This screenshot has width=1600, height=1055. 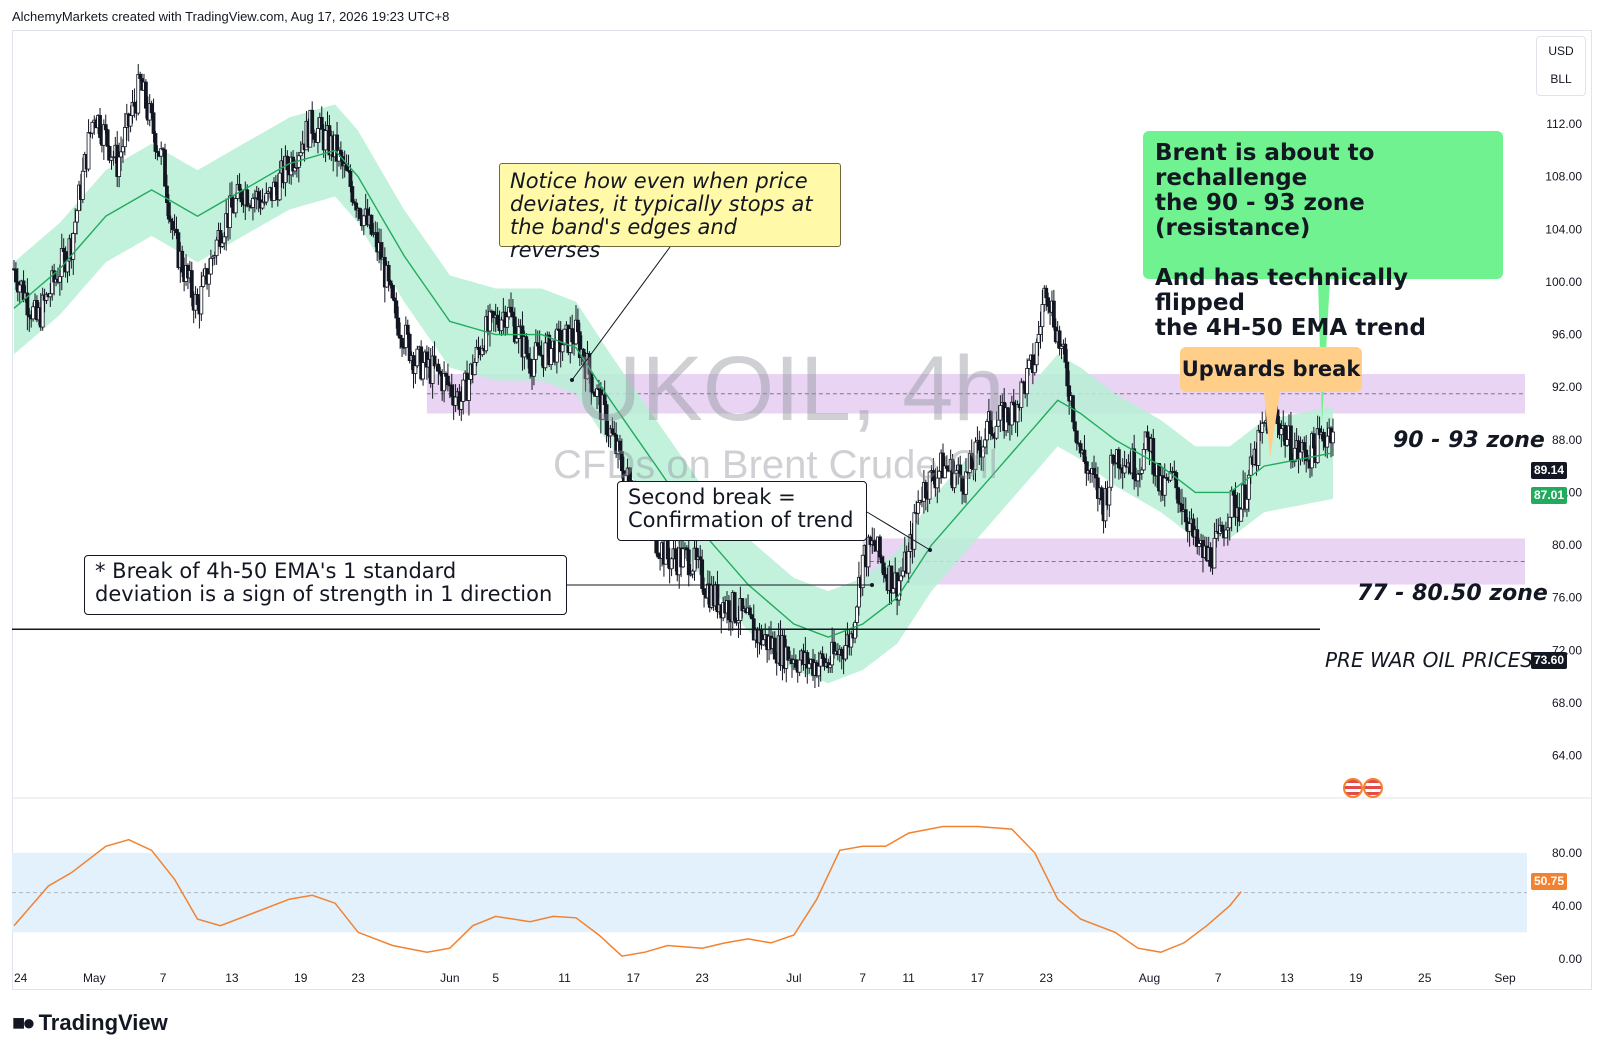 What do you see at coordinates (1549, 881) in the screenshot?
I see `oscillator-value-badge: 50.75` at bounding box center [1549, 881].